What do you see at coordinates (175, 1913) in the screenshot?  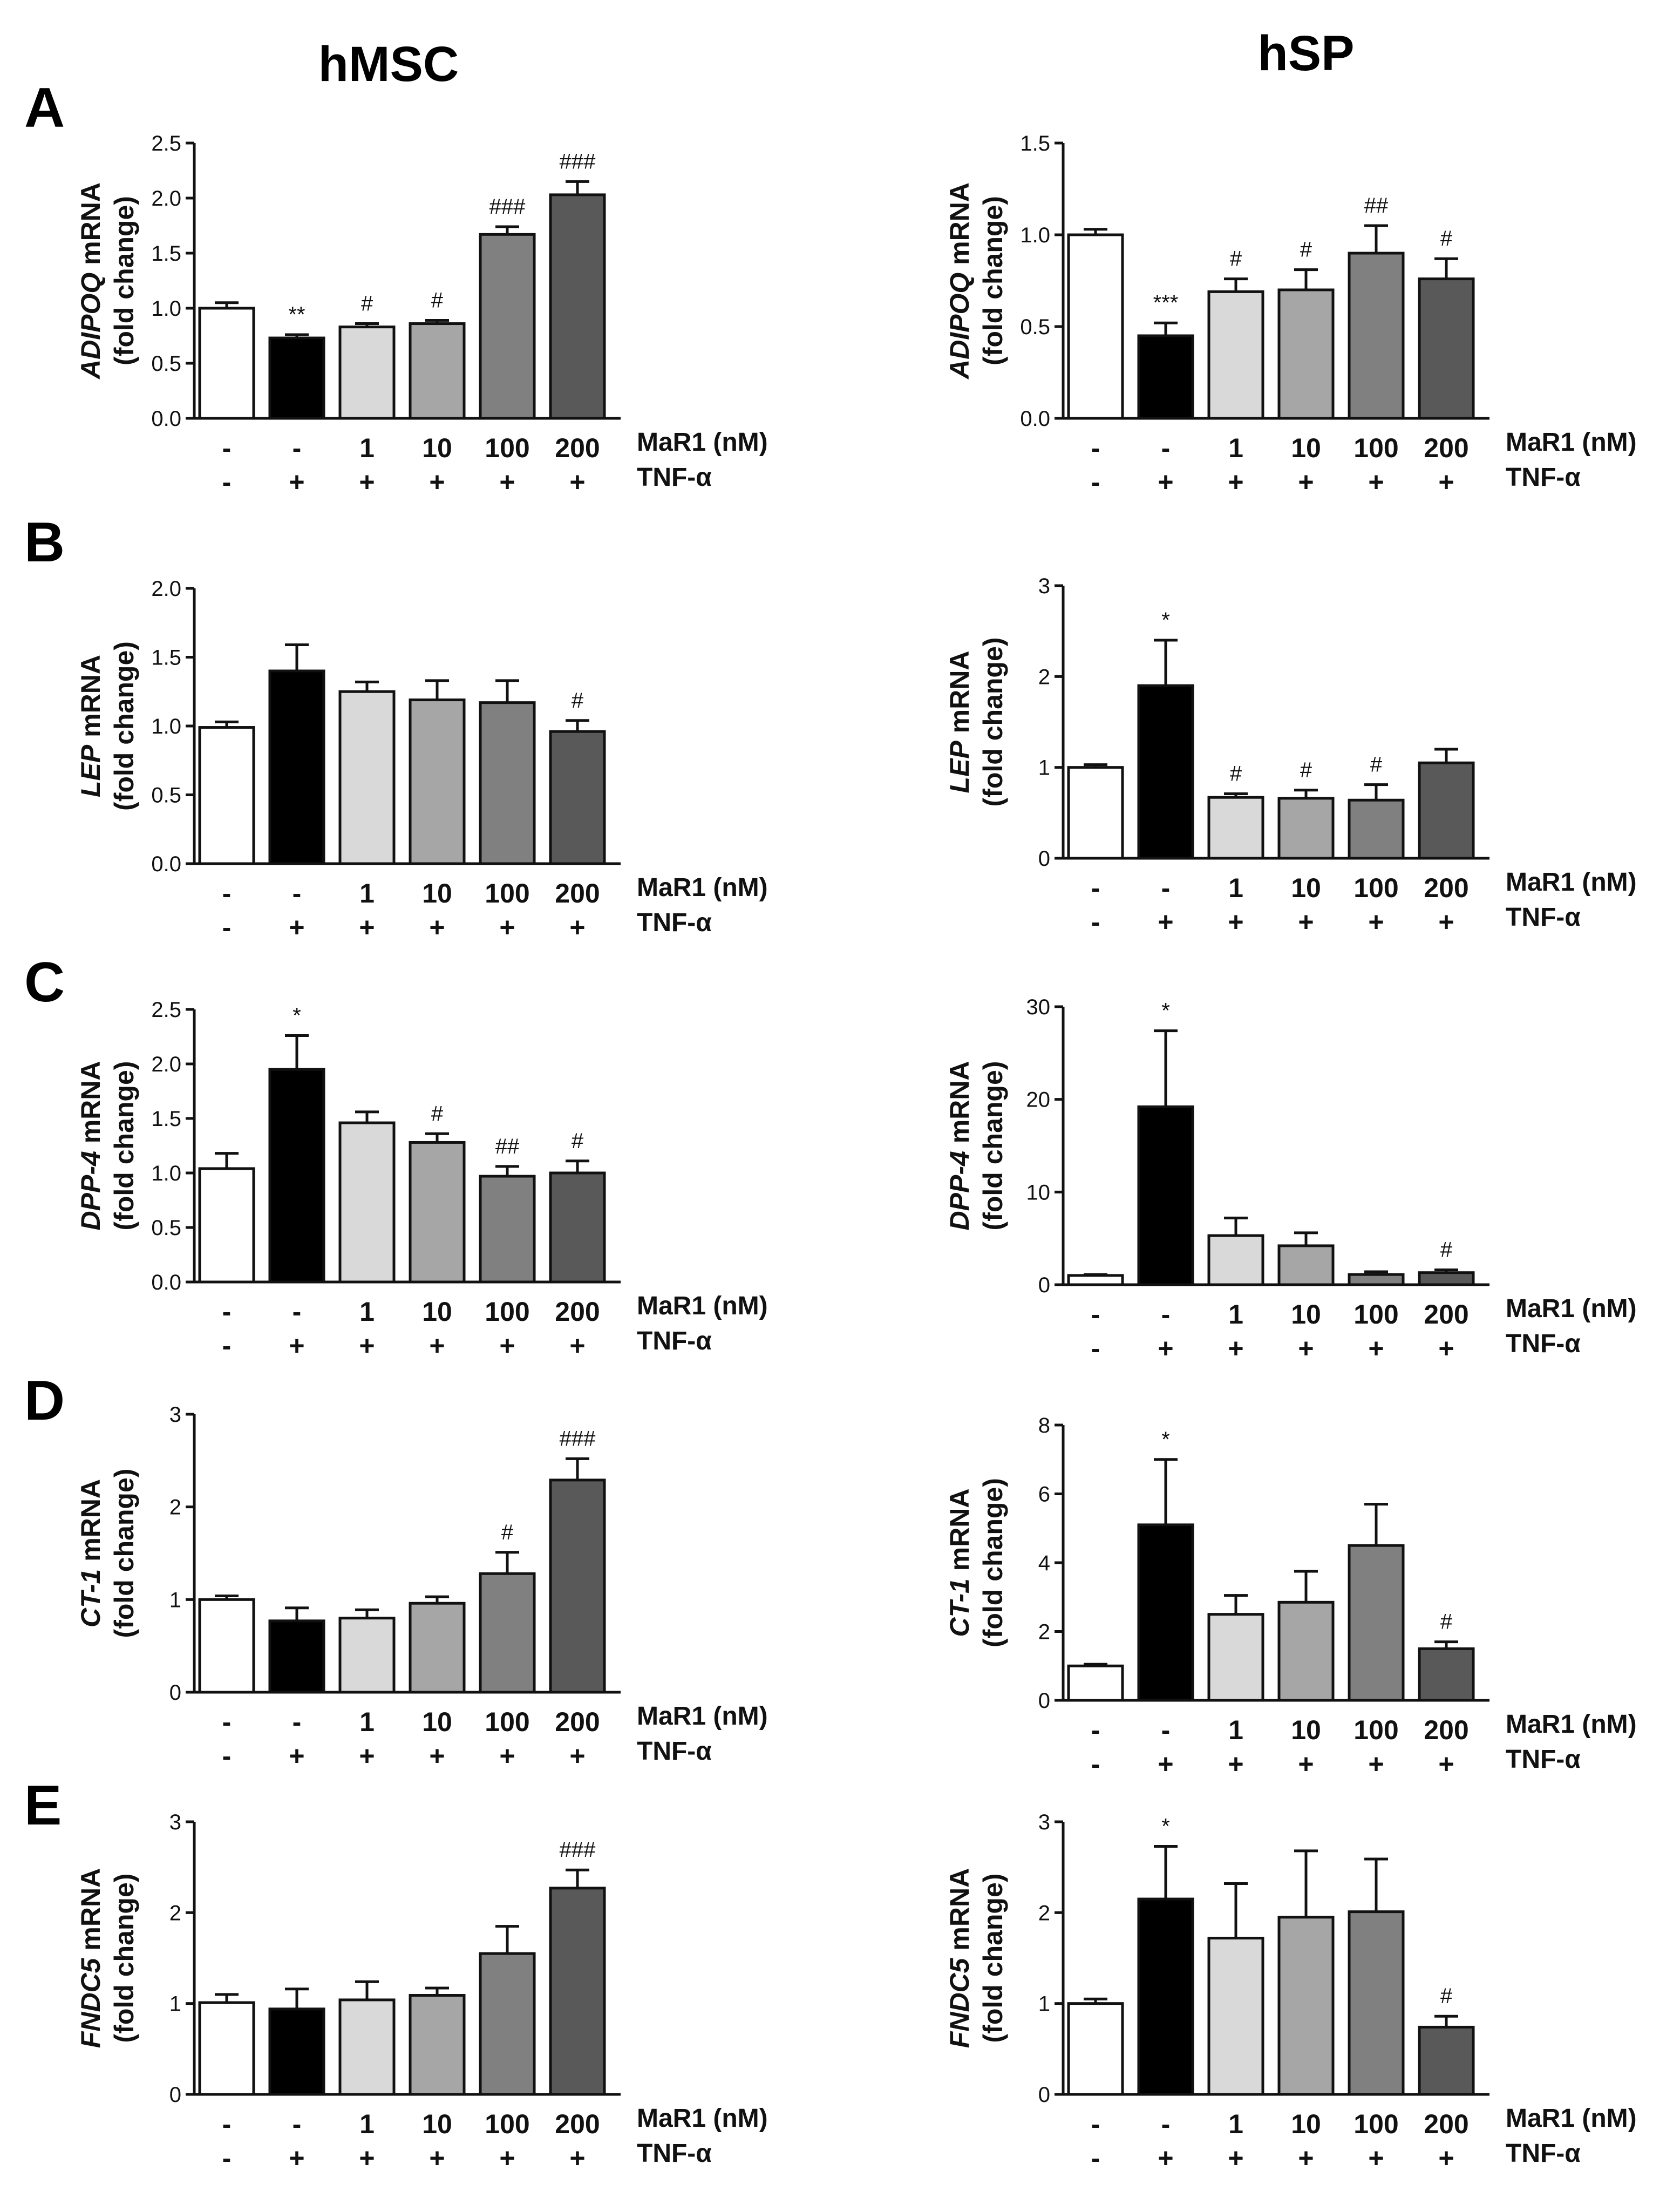 I see `y-tick-label: 2` at bounding box center [175, 1913].